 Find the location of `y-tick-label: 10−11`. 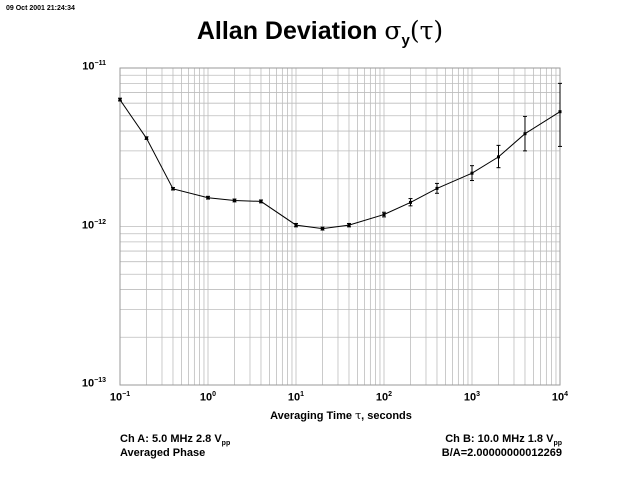

y-tick-label: 10−11 is located at coordinates (94, 66).